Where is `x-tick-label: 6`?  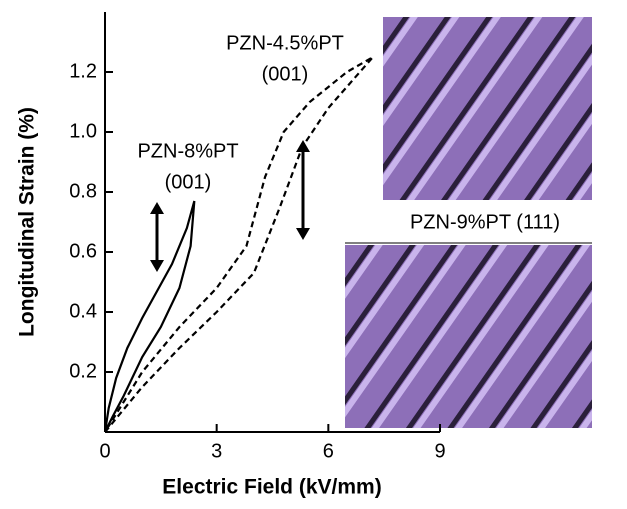 x-tick-label: 6 is located at coordinates (328, 451).